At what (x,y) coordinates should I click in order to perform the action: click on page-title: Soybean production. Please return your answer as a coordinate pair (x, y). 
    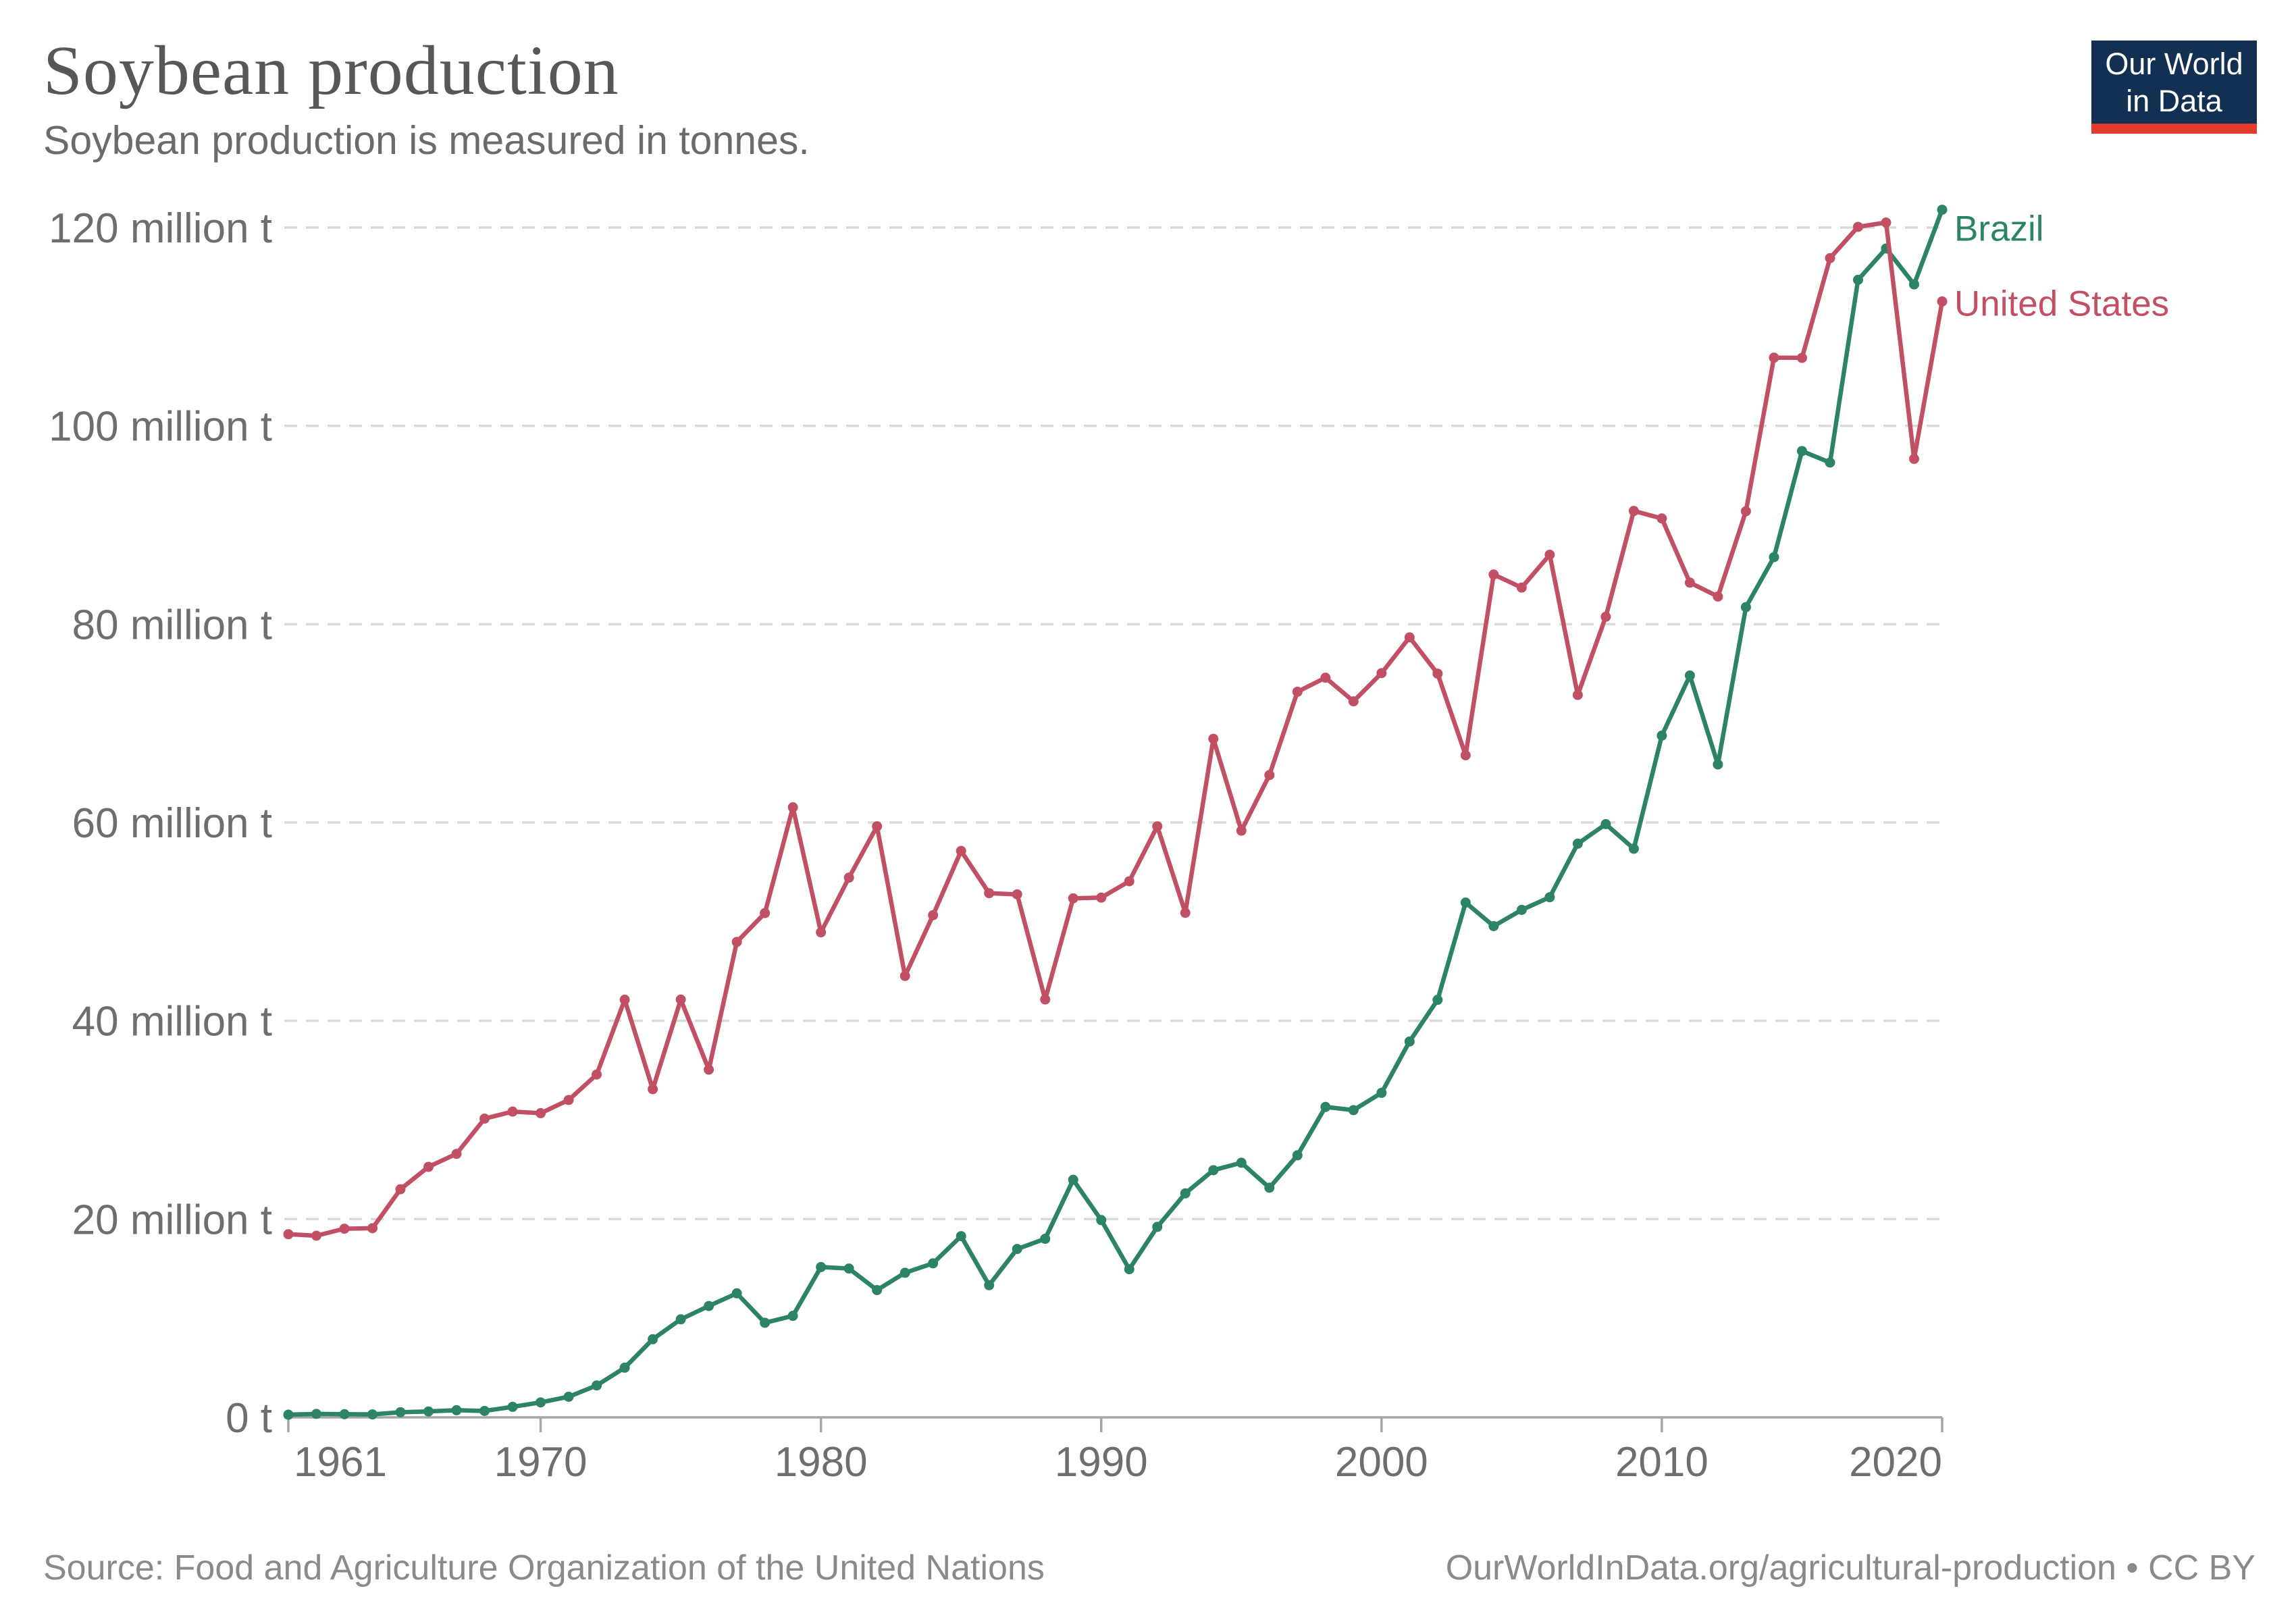
    Looking at the image, I should click on (331, 70).